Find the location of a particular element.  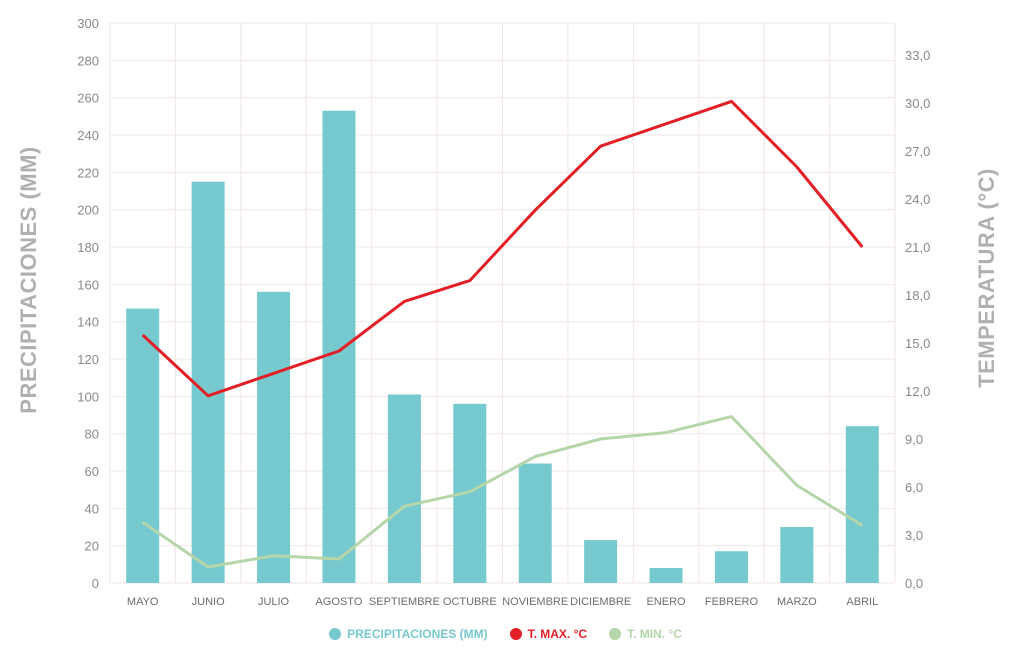

legend-swatch-tmin is located at coordinates (615, 634).